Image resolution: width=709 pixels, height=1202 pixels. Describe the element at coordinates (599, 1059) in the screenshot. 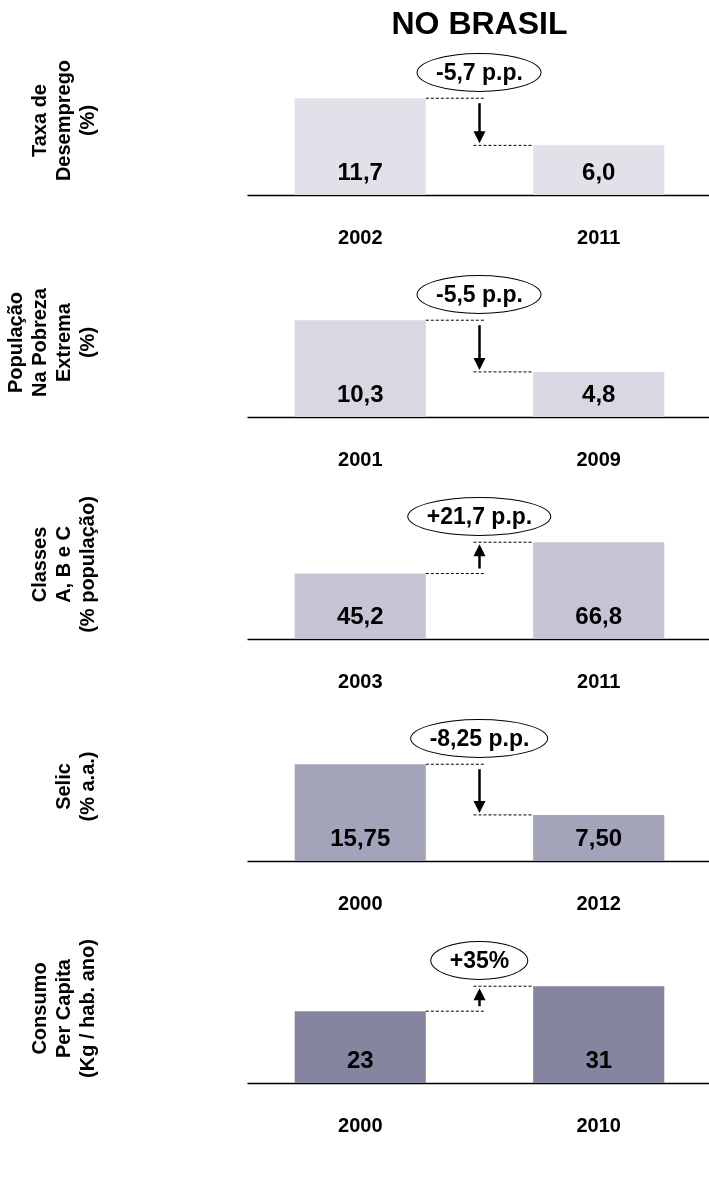

I see `data-label: 31` at that location.